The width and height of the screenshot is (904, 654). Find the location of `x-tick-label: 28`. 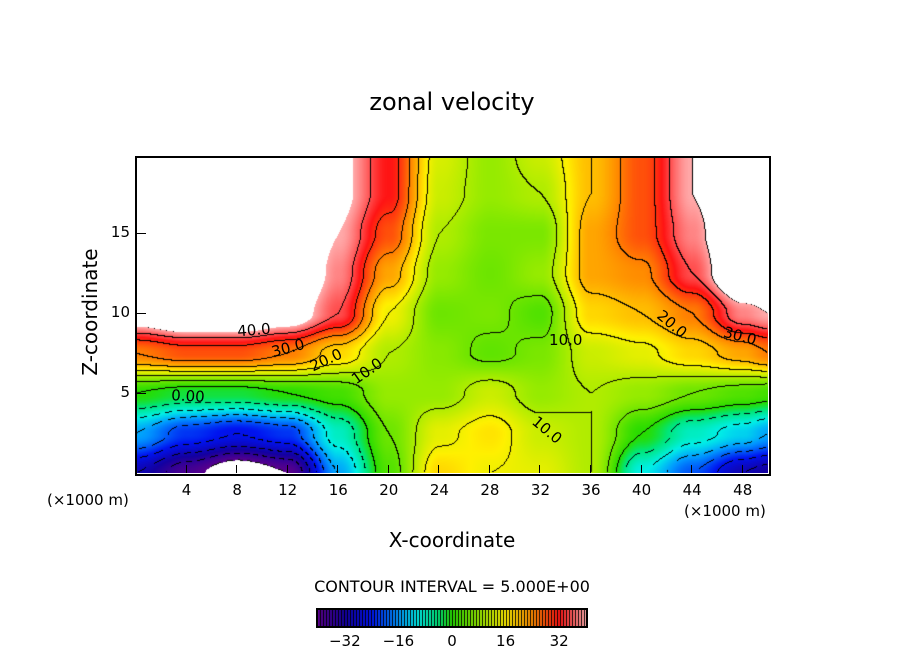

x-tick-label: 28 is located at coordinates (490, 490).